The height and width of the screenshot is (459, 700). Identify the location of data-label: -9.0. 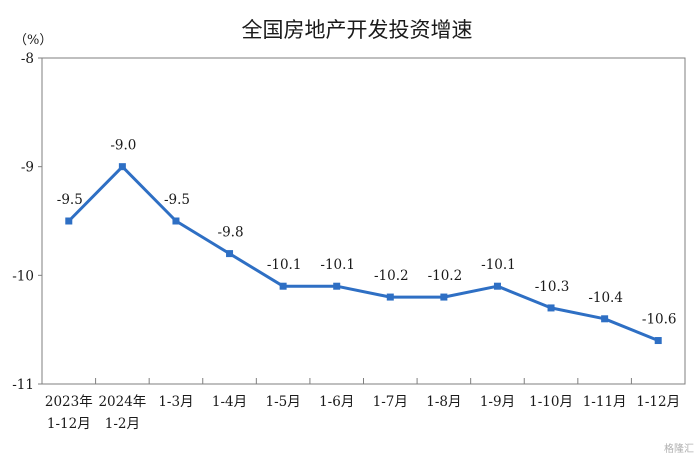
(123, 146).